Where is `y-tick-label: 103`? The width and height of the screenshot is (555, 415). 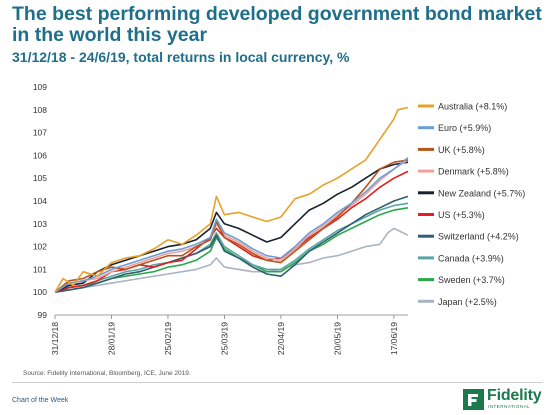 y-tick-label: 103 is located at coordinates (40, 224).